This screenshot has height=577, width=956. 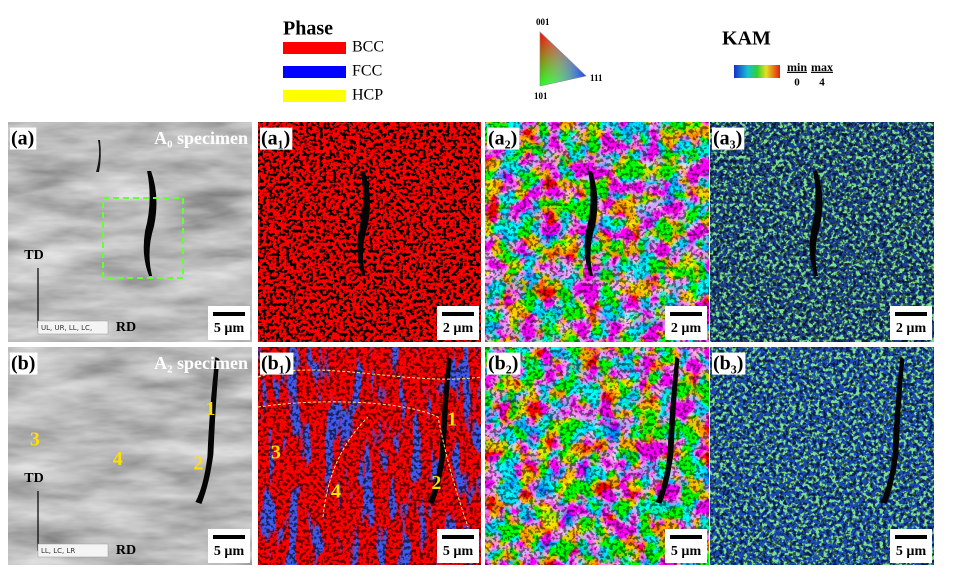 I want to click on ipf-label: 001, so click(x=543, y=22).